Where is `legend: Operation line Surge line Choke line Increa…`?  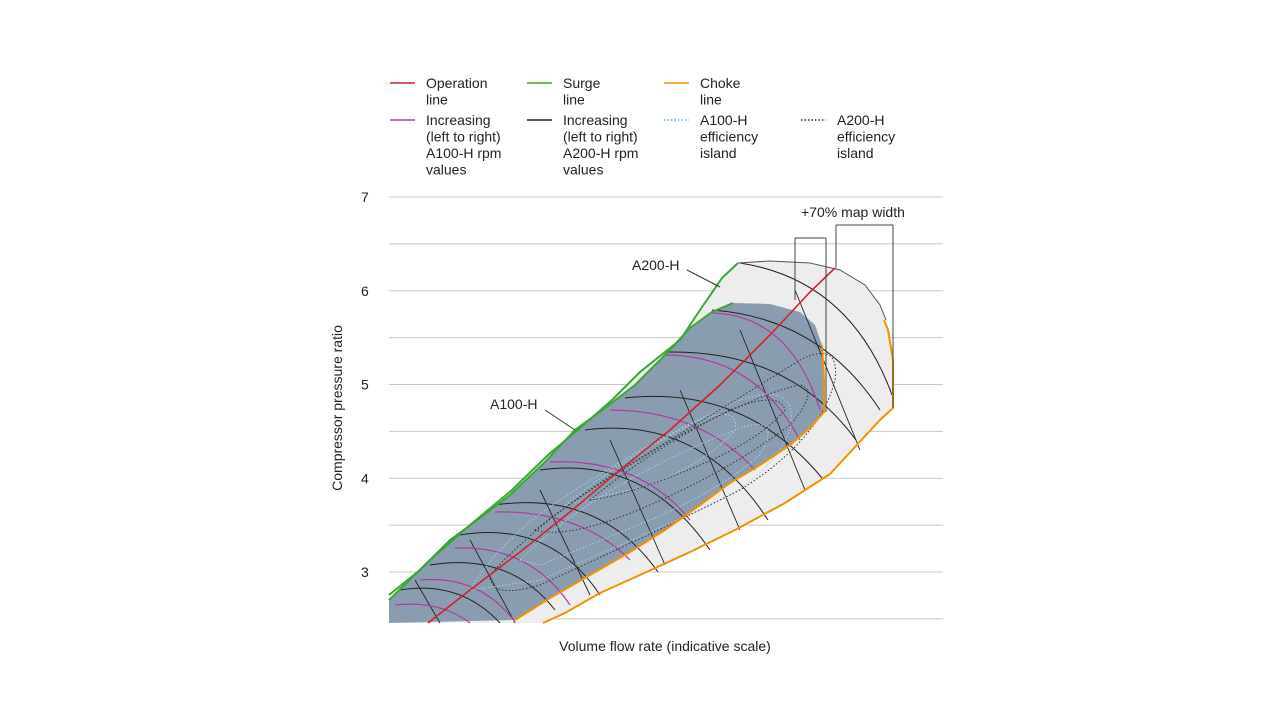
legend: Operation line Surge line Choke line Increa… is located at coordinates (642, 126).